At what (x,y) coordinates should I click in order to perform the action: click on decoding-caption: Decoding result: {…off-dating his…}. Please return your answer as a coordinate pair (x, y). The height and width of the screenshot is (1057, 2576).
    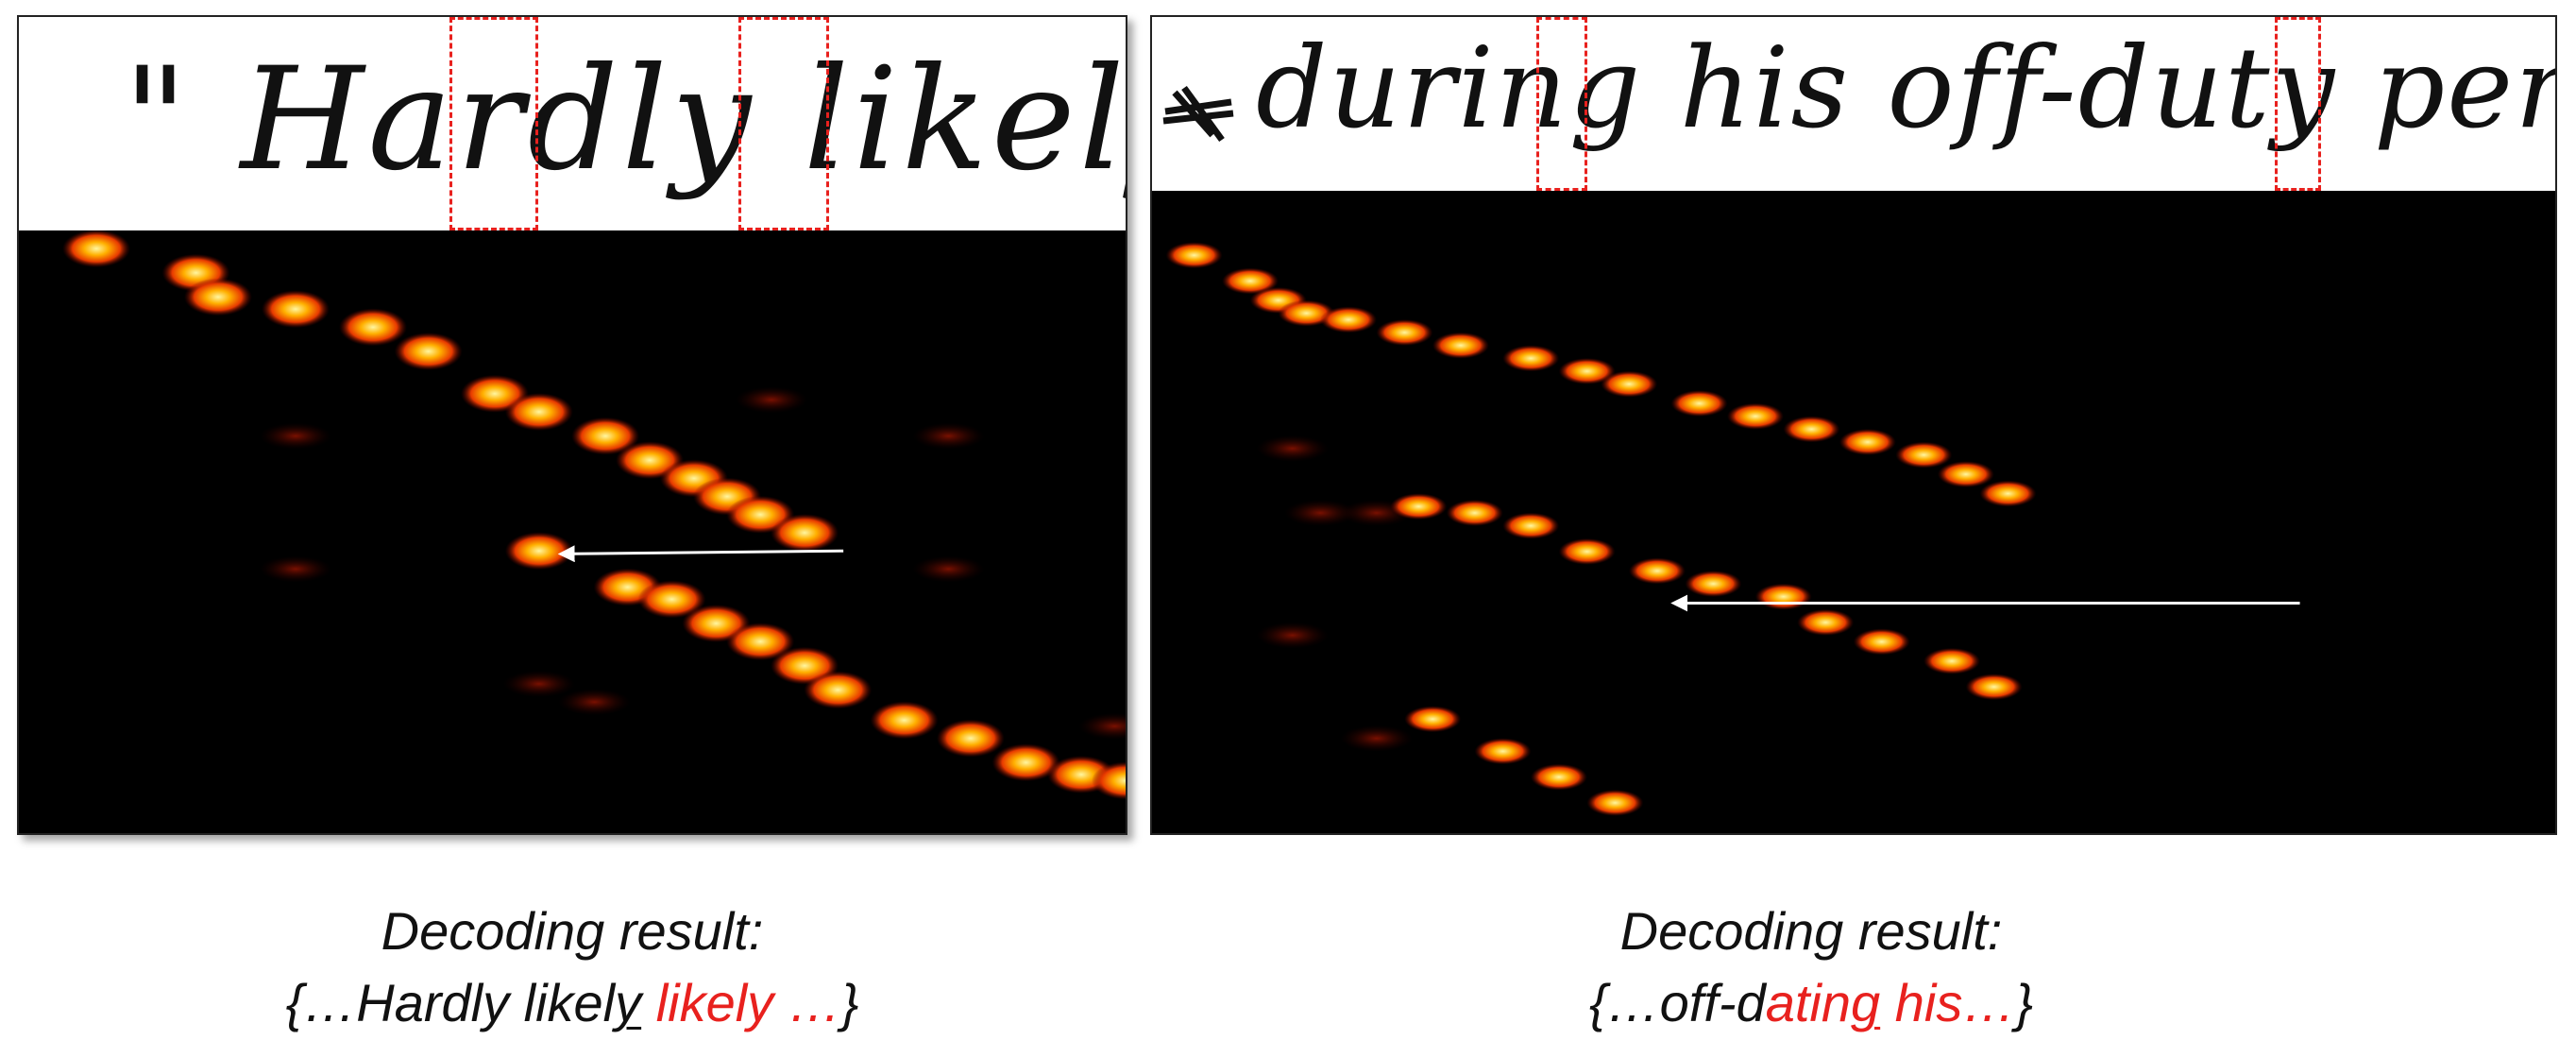
    Looking at the image, I should click on (1811, 967).